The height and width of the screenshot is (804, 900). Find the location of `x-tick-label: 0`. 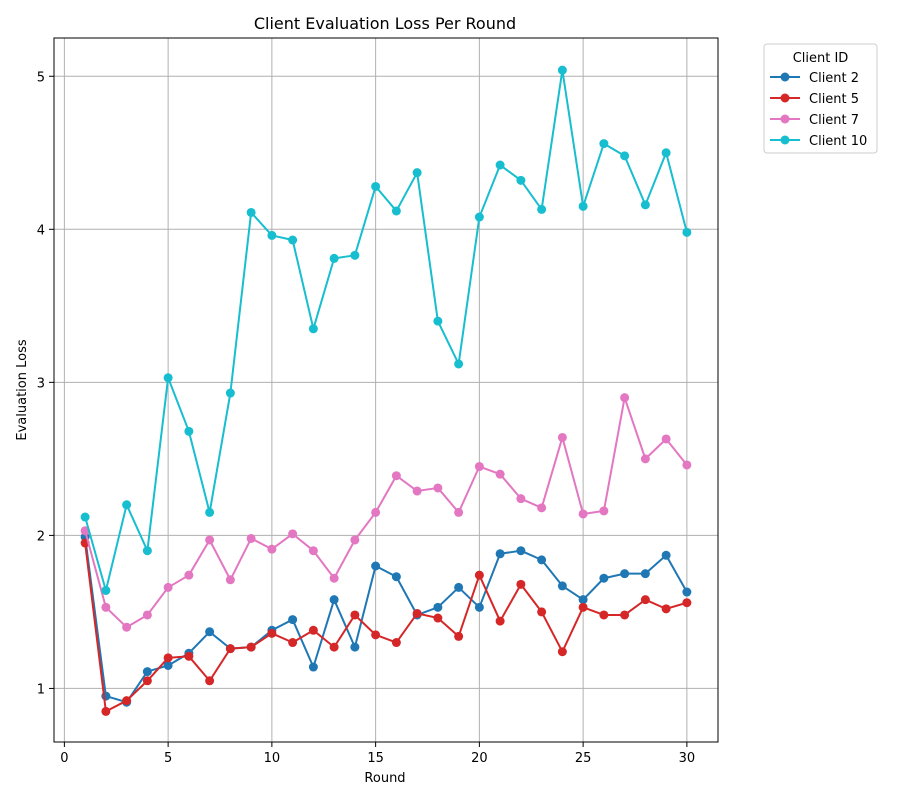

x-tick-label: 0 is located at coordinates (64, 758).